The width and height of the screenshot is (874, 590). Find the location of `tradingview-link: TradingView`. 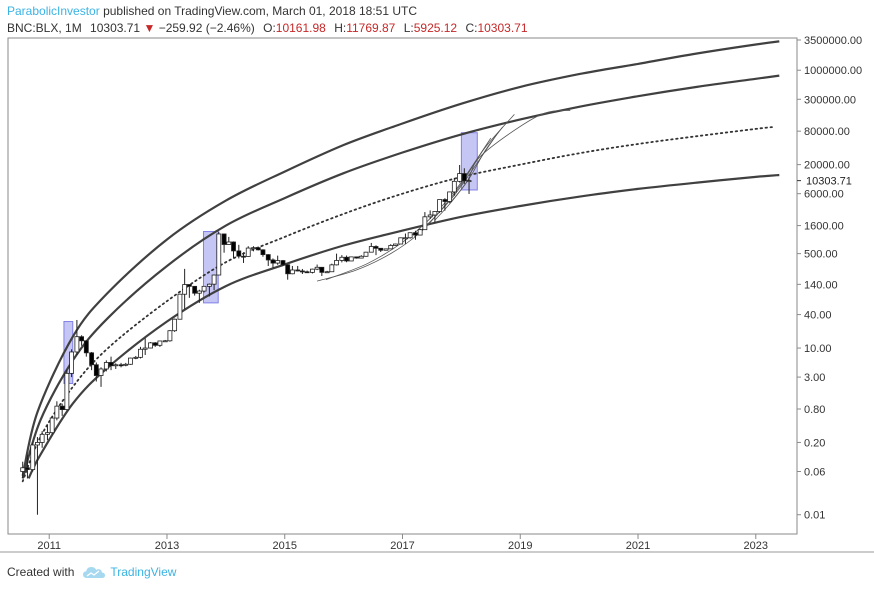

tradingview-link: TradingView is located at coordinates (143, 572).